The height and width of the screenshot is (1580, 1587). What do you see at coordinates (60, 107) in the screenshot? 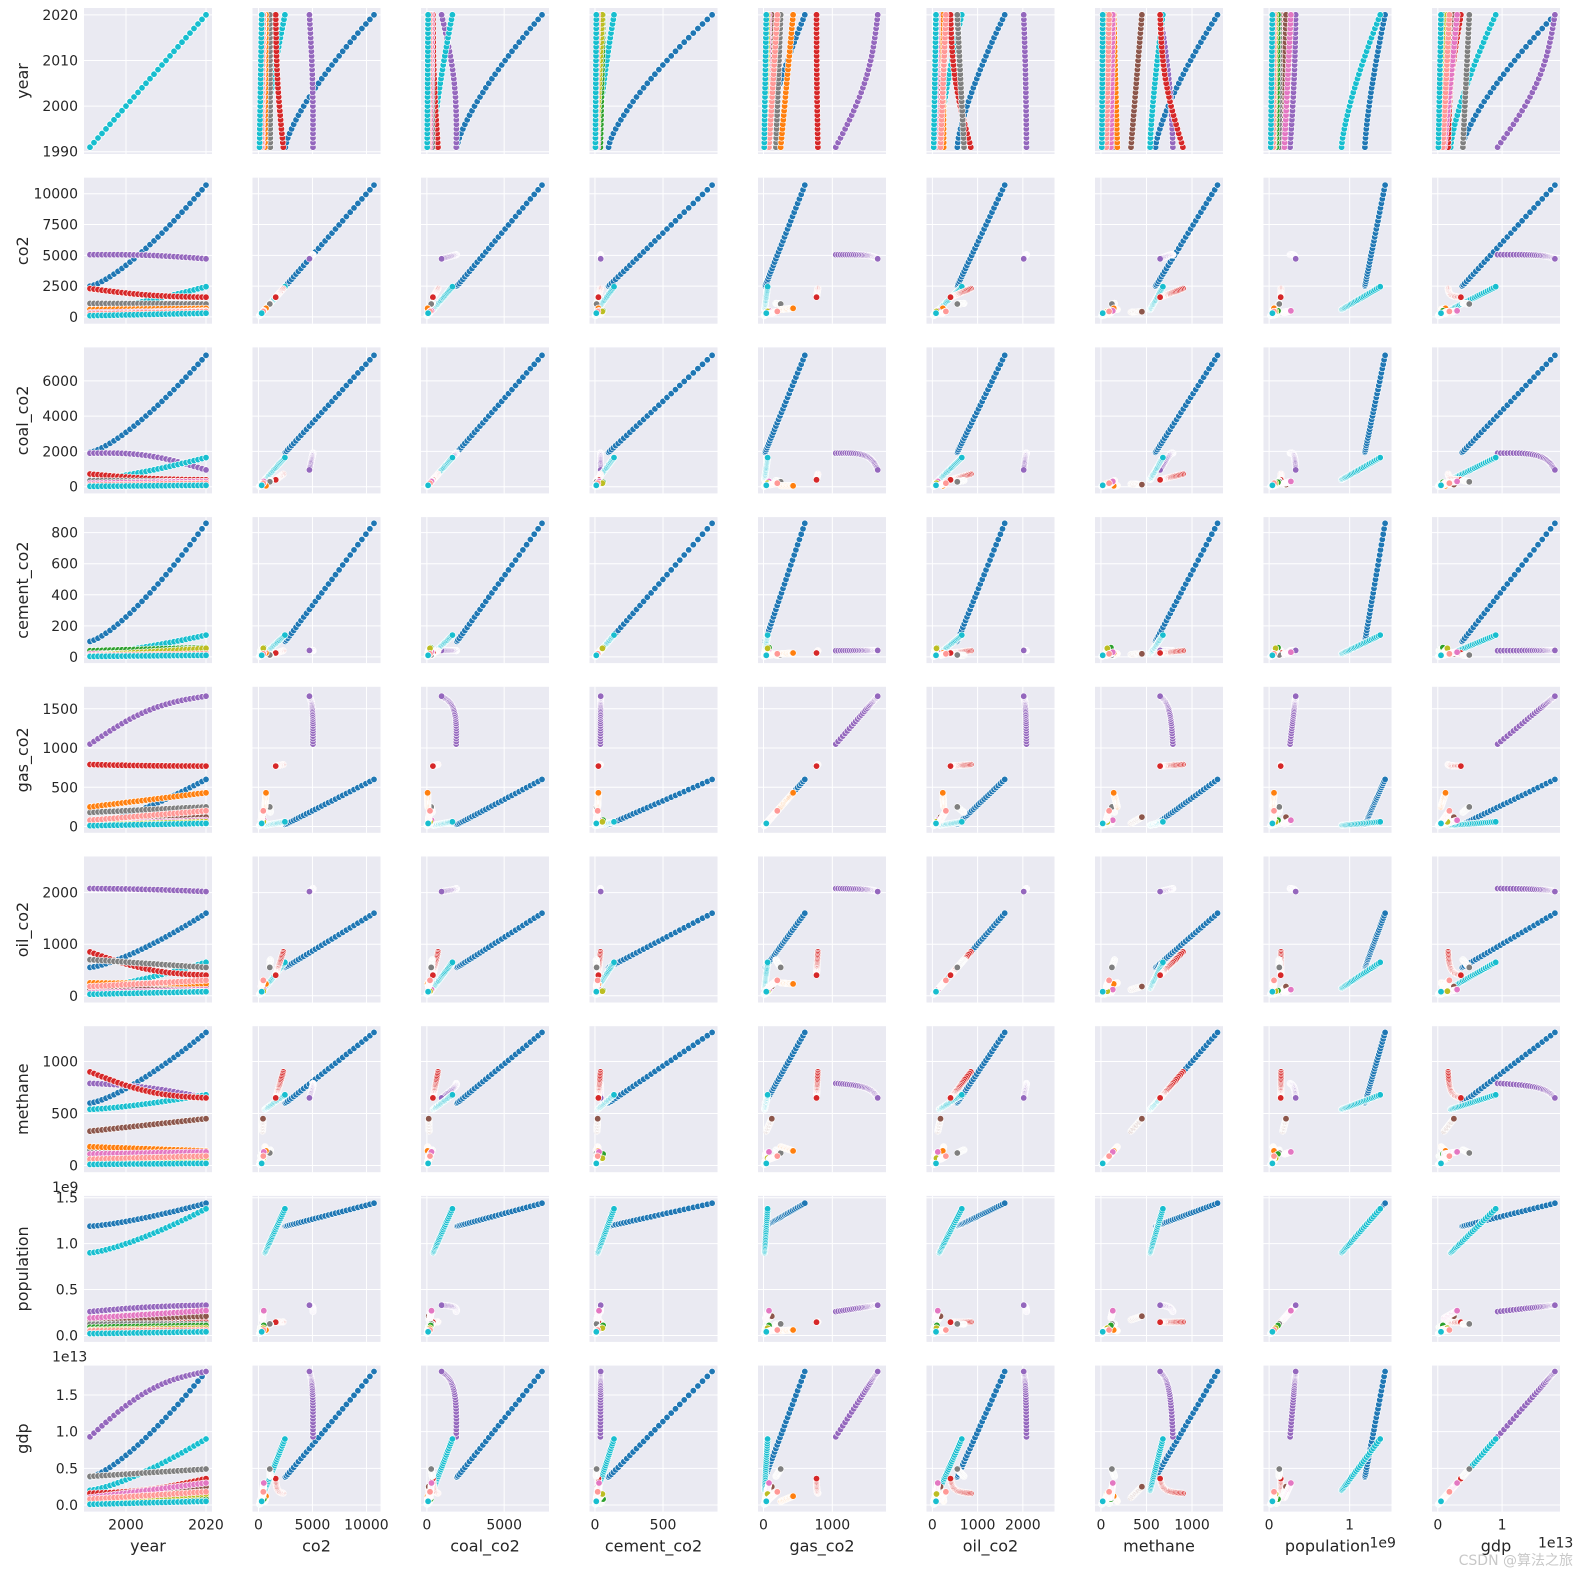
I see `y-tick-label: 2000` at bounding box center [60, 107].